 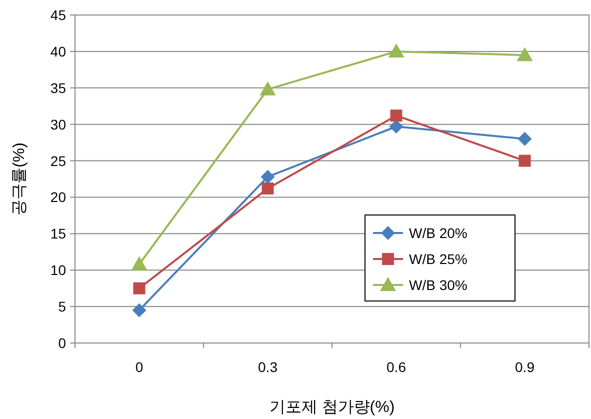 I want to click on y-tick-label: 35, so click(x=58, y=88).